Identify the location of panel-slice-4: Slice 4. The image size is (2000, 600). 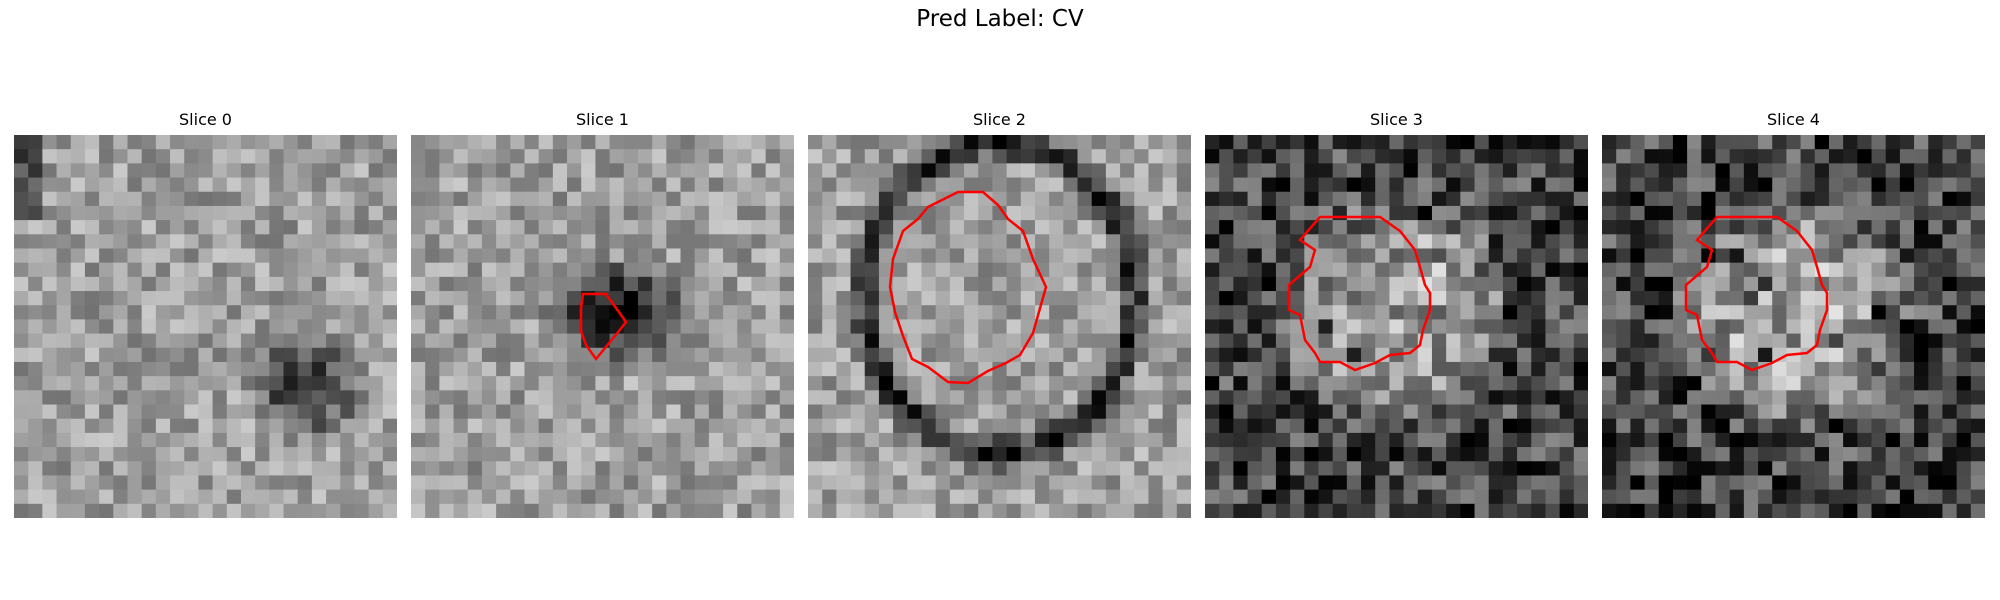
(1793, 313).